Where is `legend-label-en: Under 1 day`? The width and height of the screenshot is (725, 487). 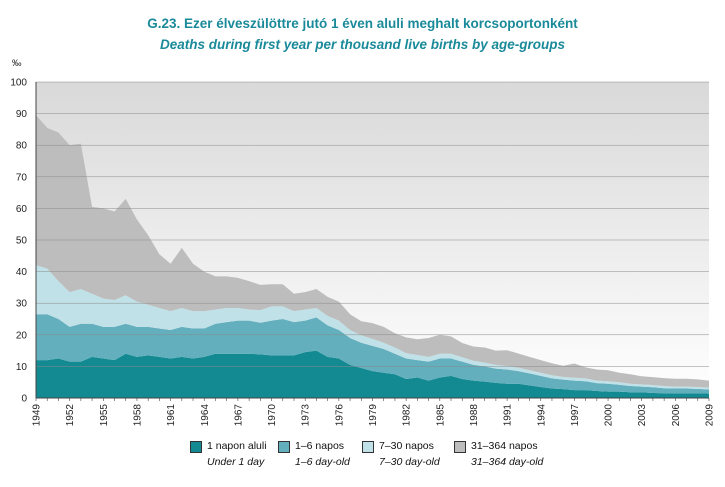
legend-label-en: Under 1 day is located at coordinates (236, 462).